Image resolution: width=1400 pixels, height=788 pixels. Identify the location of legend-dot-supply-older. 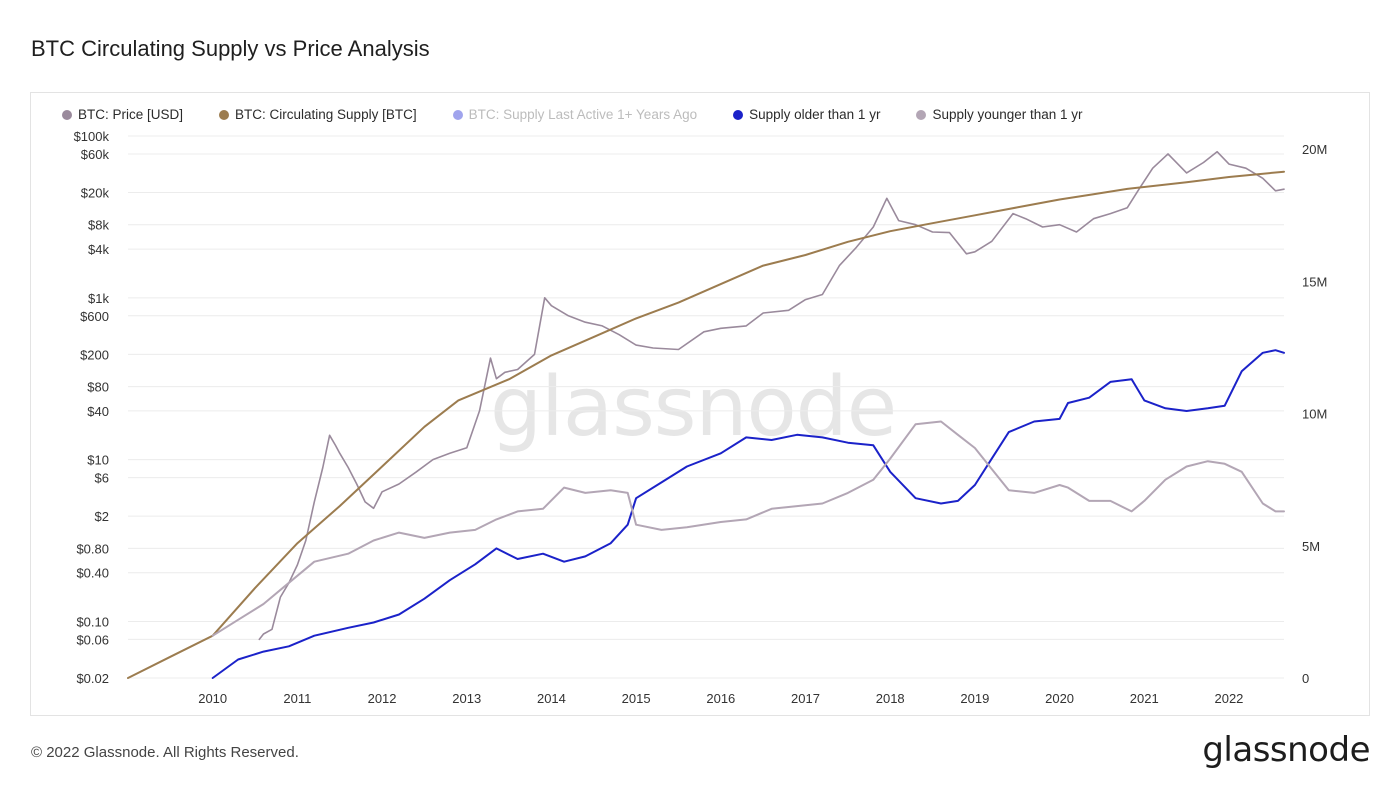
(738, 114).